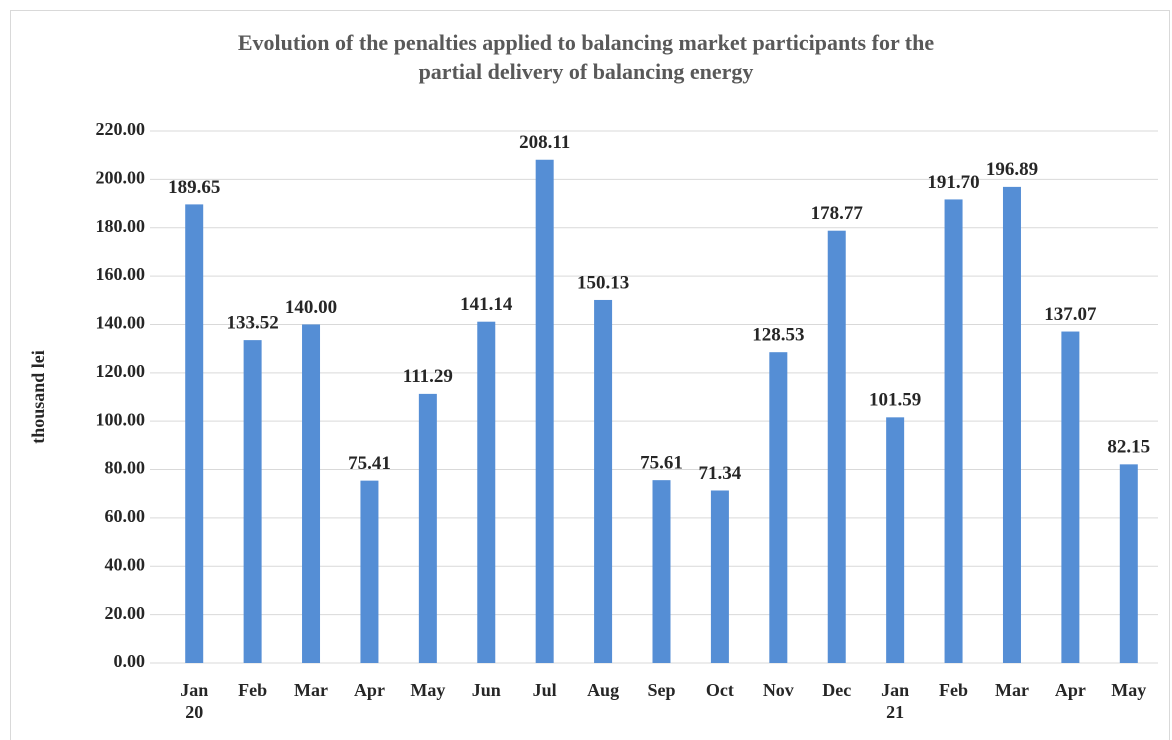 This screenshot has height=740, width=1172. Describe the element at coordinates (603, 690) in the screenshot. I see `x-tick-label: Aug` at that location.